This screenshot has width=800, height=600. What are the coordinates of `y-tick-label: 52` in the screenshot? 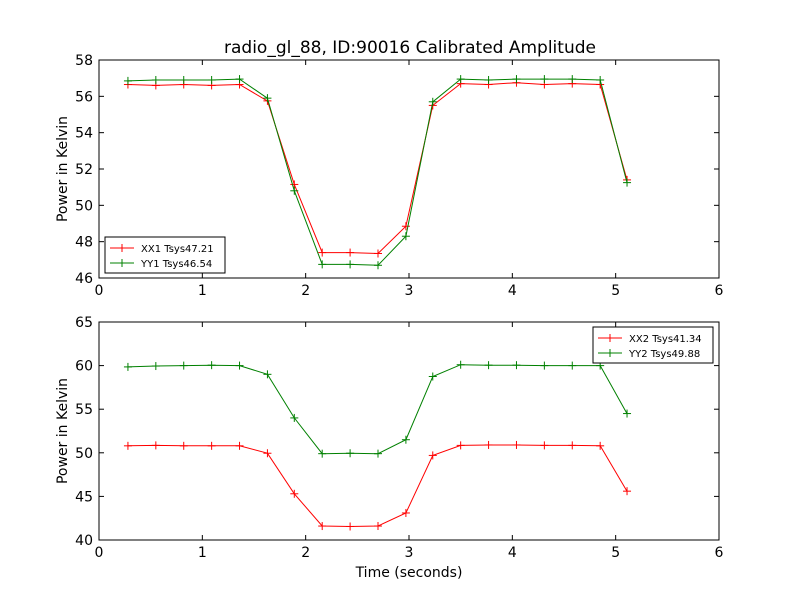 It's located at (84, 170).